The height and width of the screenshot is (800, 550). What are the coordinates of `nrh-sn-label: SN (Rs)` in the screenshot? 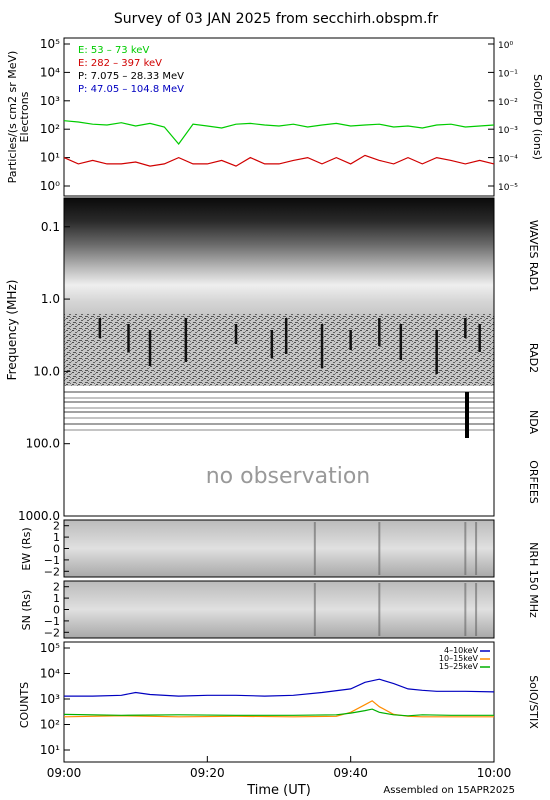 It's located at (26, 610).